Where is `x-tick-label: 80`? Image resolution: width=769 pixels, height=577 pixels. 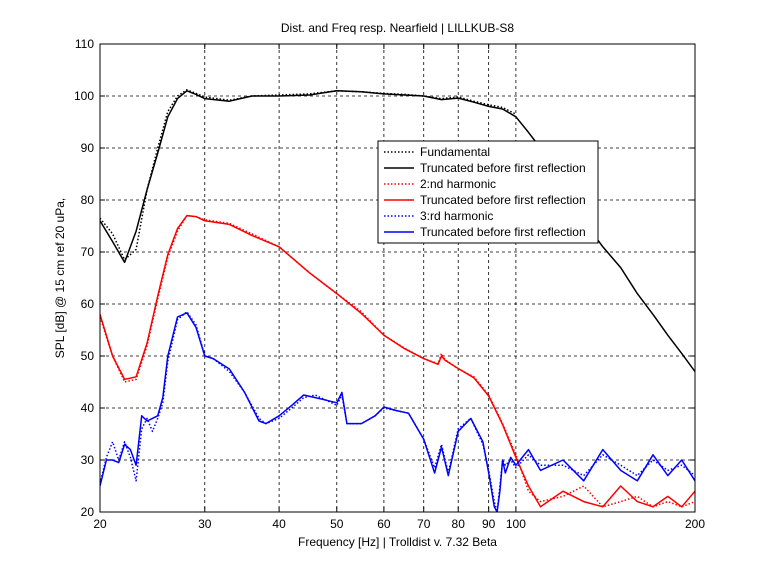
x-tick-label: 80 is located at coordinates (459, 524).